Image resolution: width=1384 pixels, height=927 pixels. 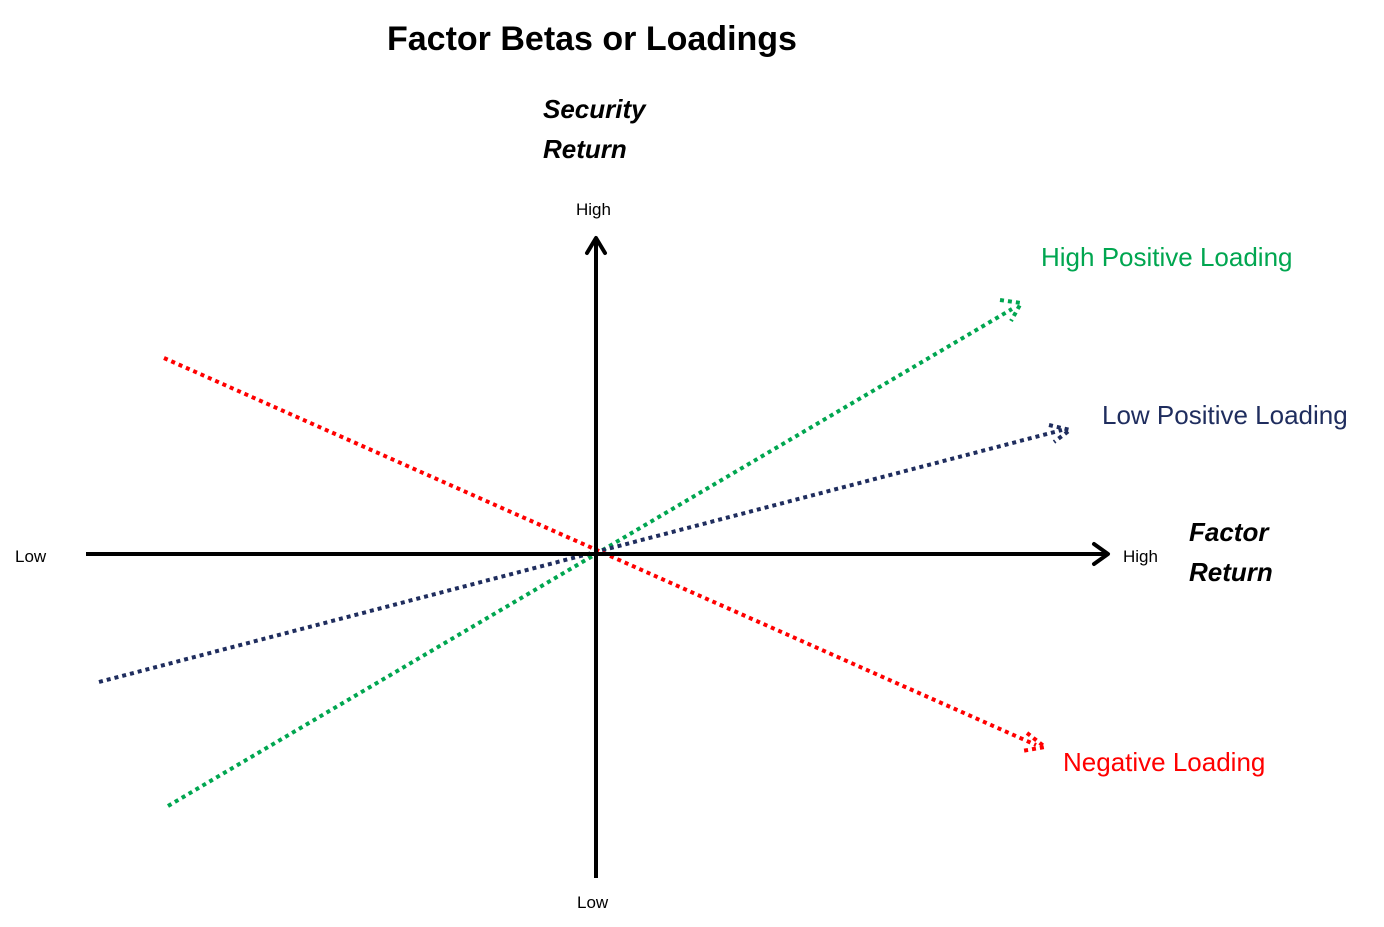 I want to click on low-positive-loading-arrowhead, so click(x=1061, y=433).